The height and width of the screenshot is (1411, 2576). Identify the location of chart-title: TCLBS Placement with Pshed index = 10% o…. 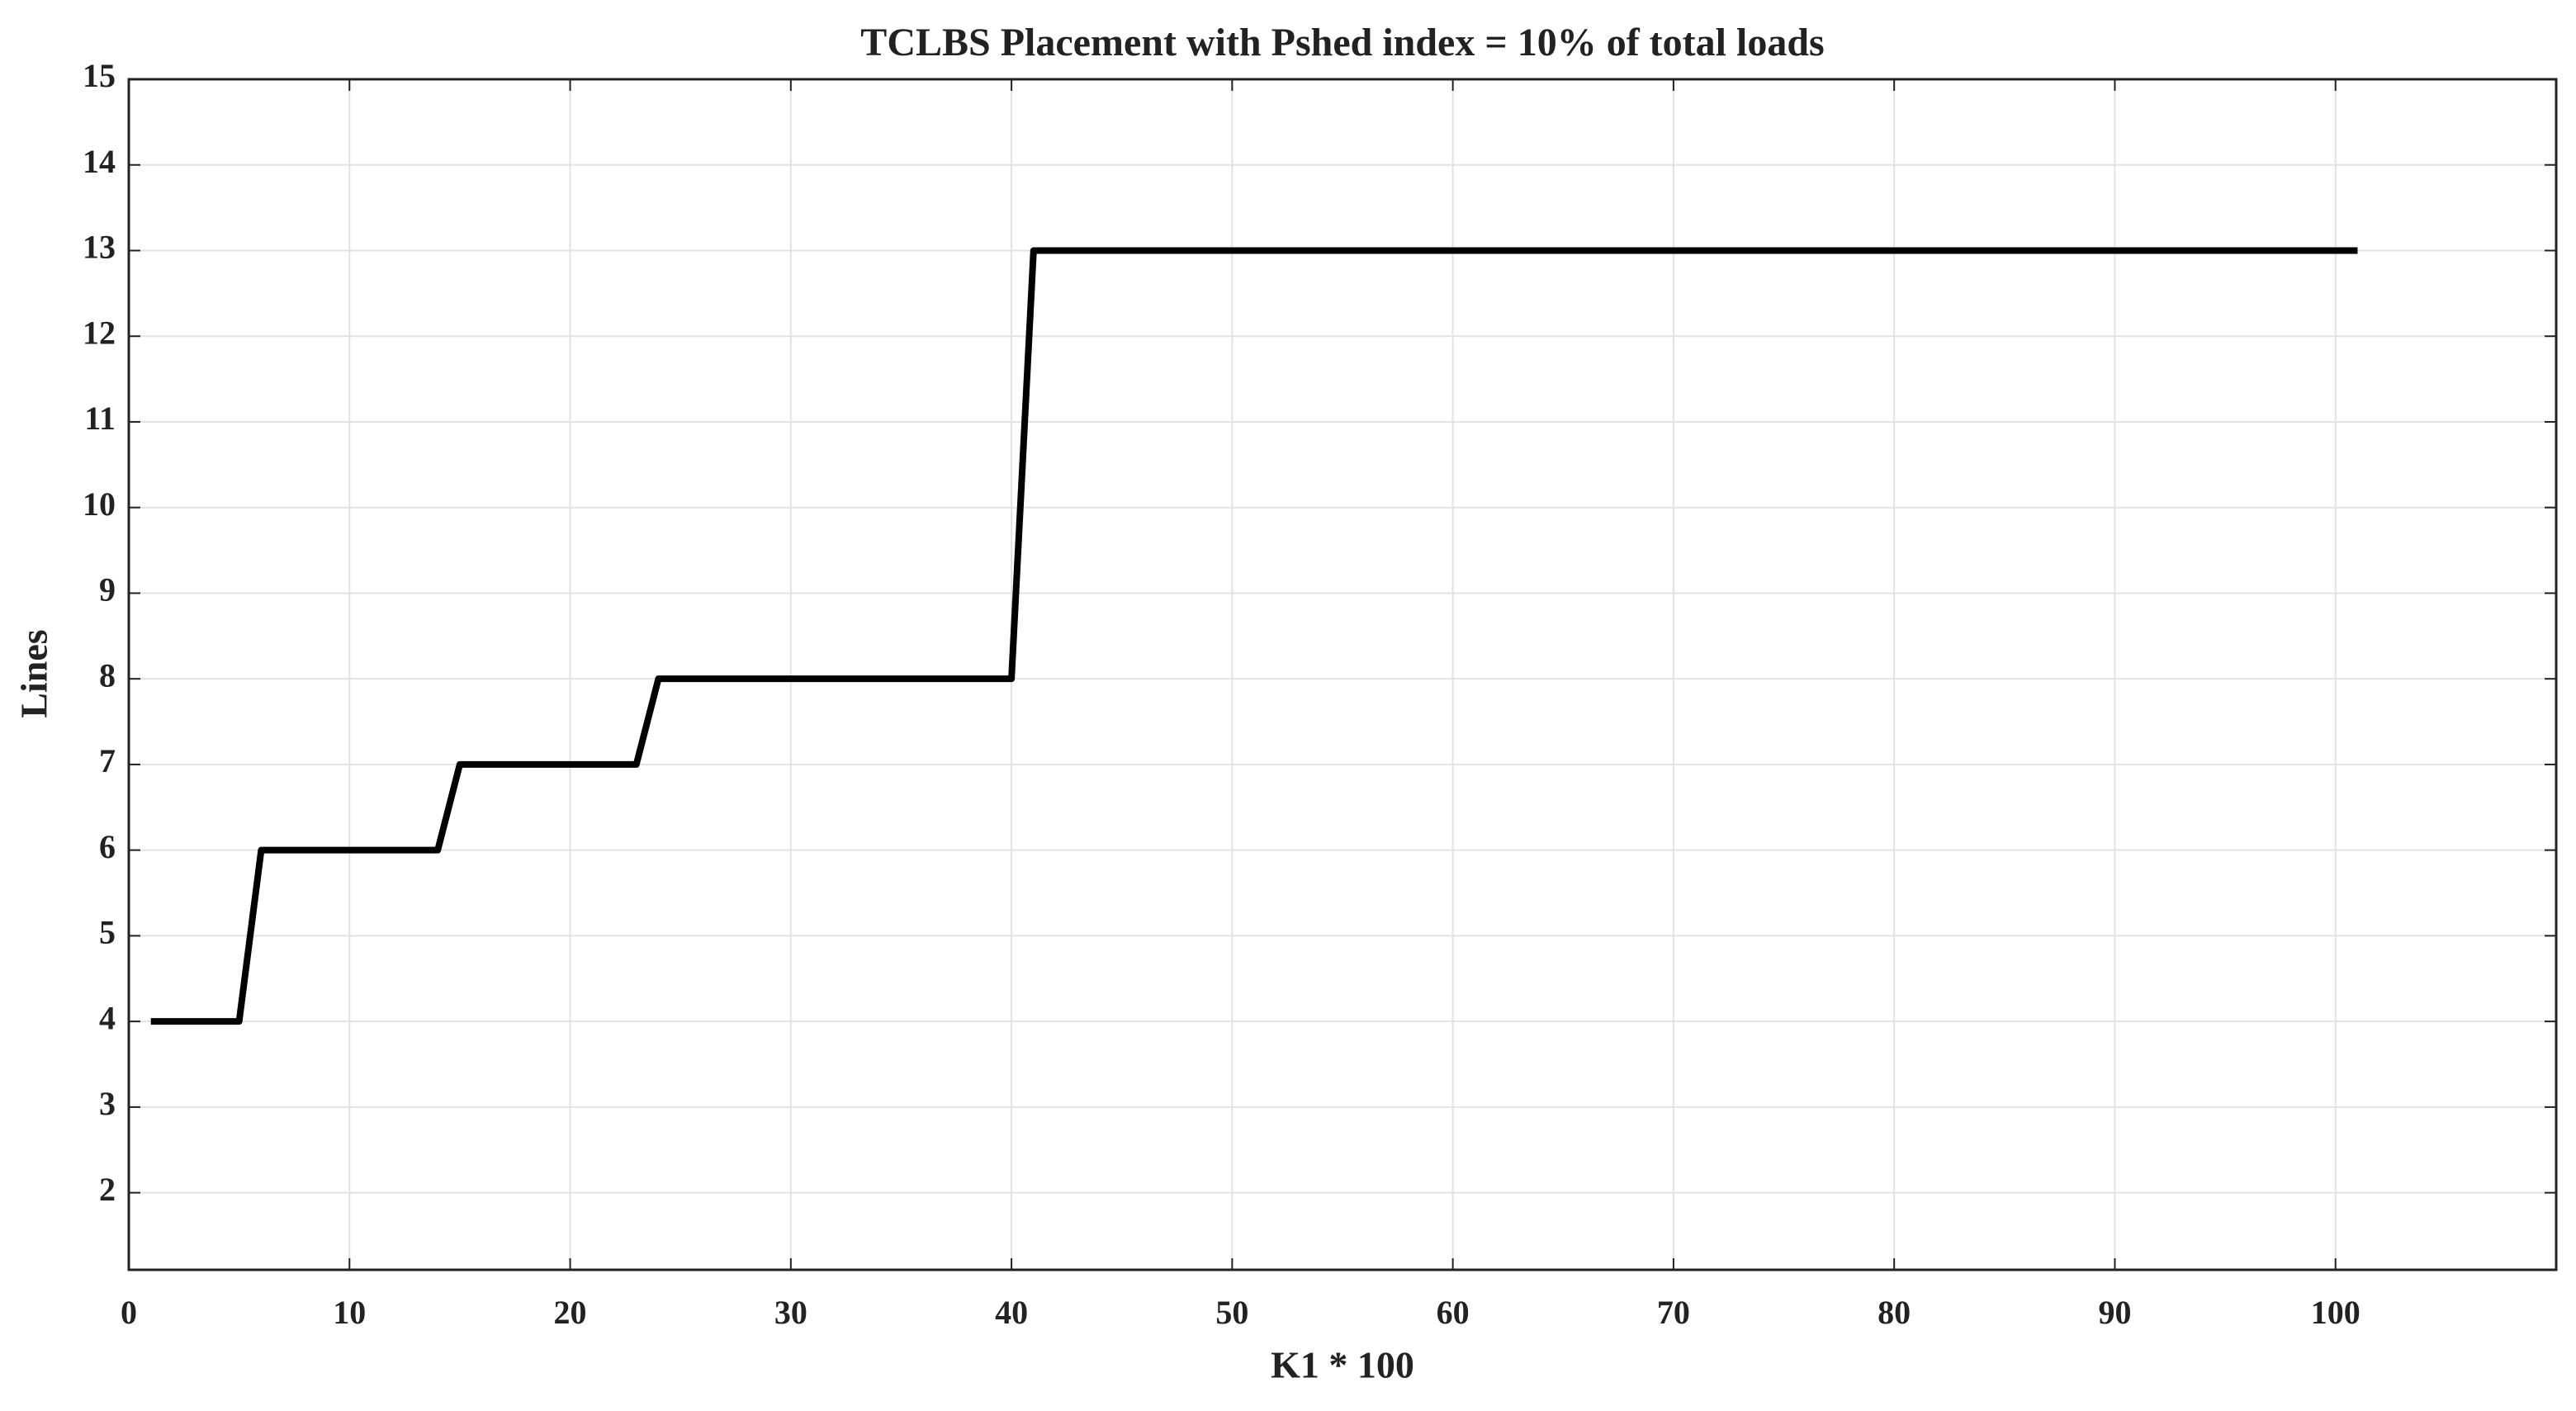
(1342, 42).